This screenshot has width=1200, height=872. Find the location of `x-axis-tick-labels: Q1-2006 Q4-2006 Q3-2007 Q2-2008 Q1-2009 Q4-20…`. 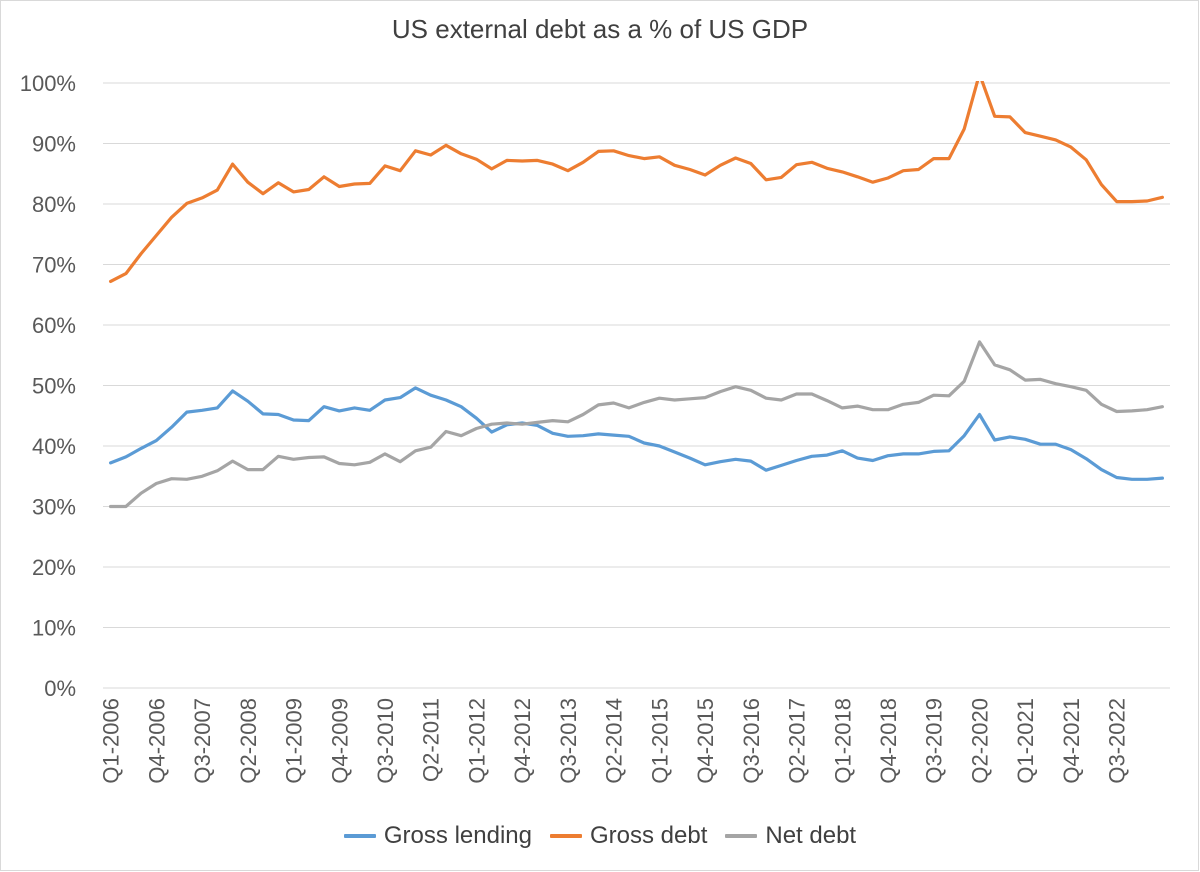

x-axis-tick-labels: Q1-2006 Q4-2006 Q3-2007 Q2-2008 Q1-2009 Q4-20… is located at coordinates (614, 741).